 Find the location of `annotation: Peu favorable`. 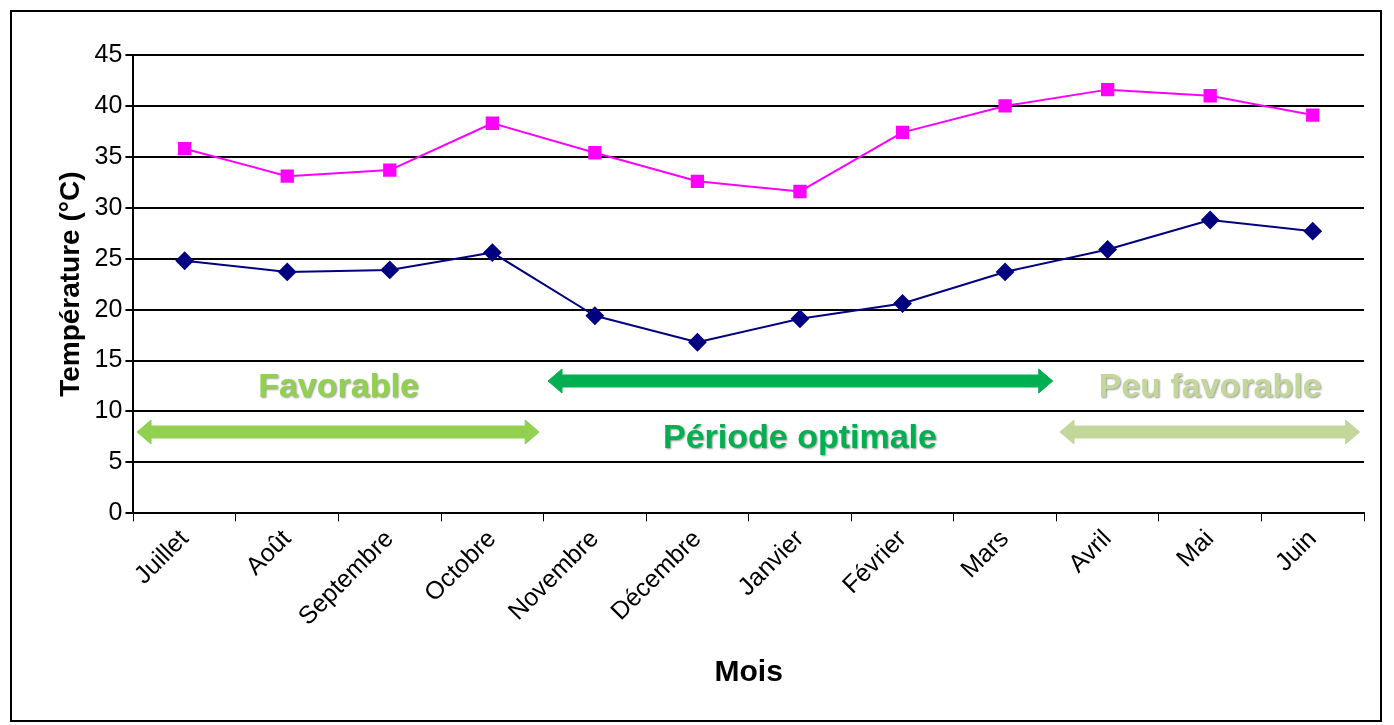

annotation: Peu favorable is located at coordinates (1210, 385).